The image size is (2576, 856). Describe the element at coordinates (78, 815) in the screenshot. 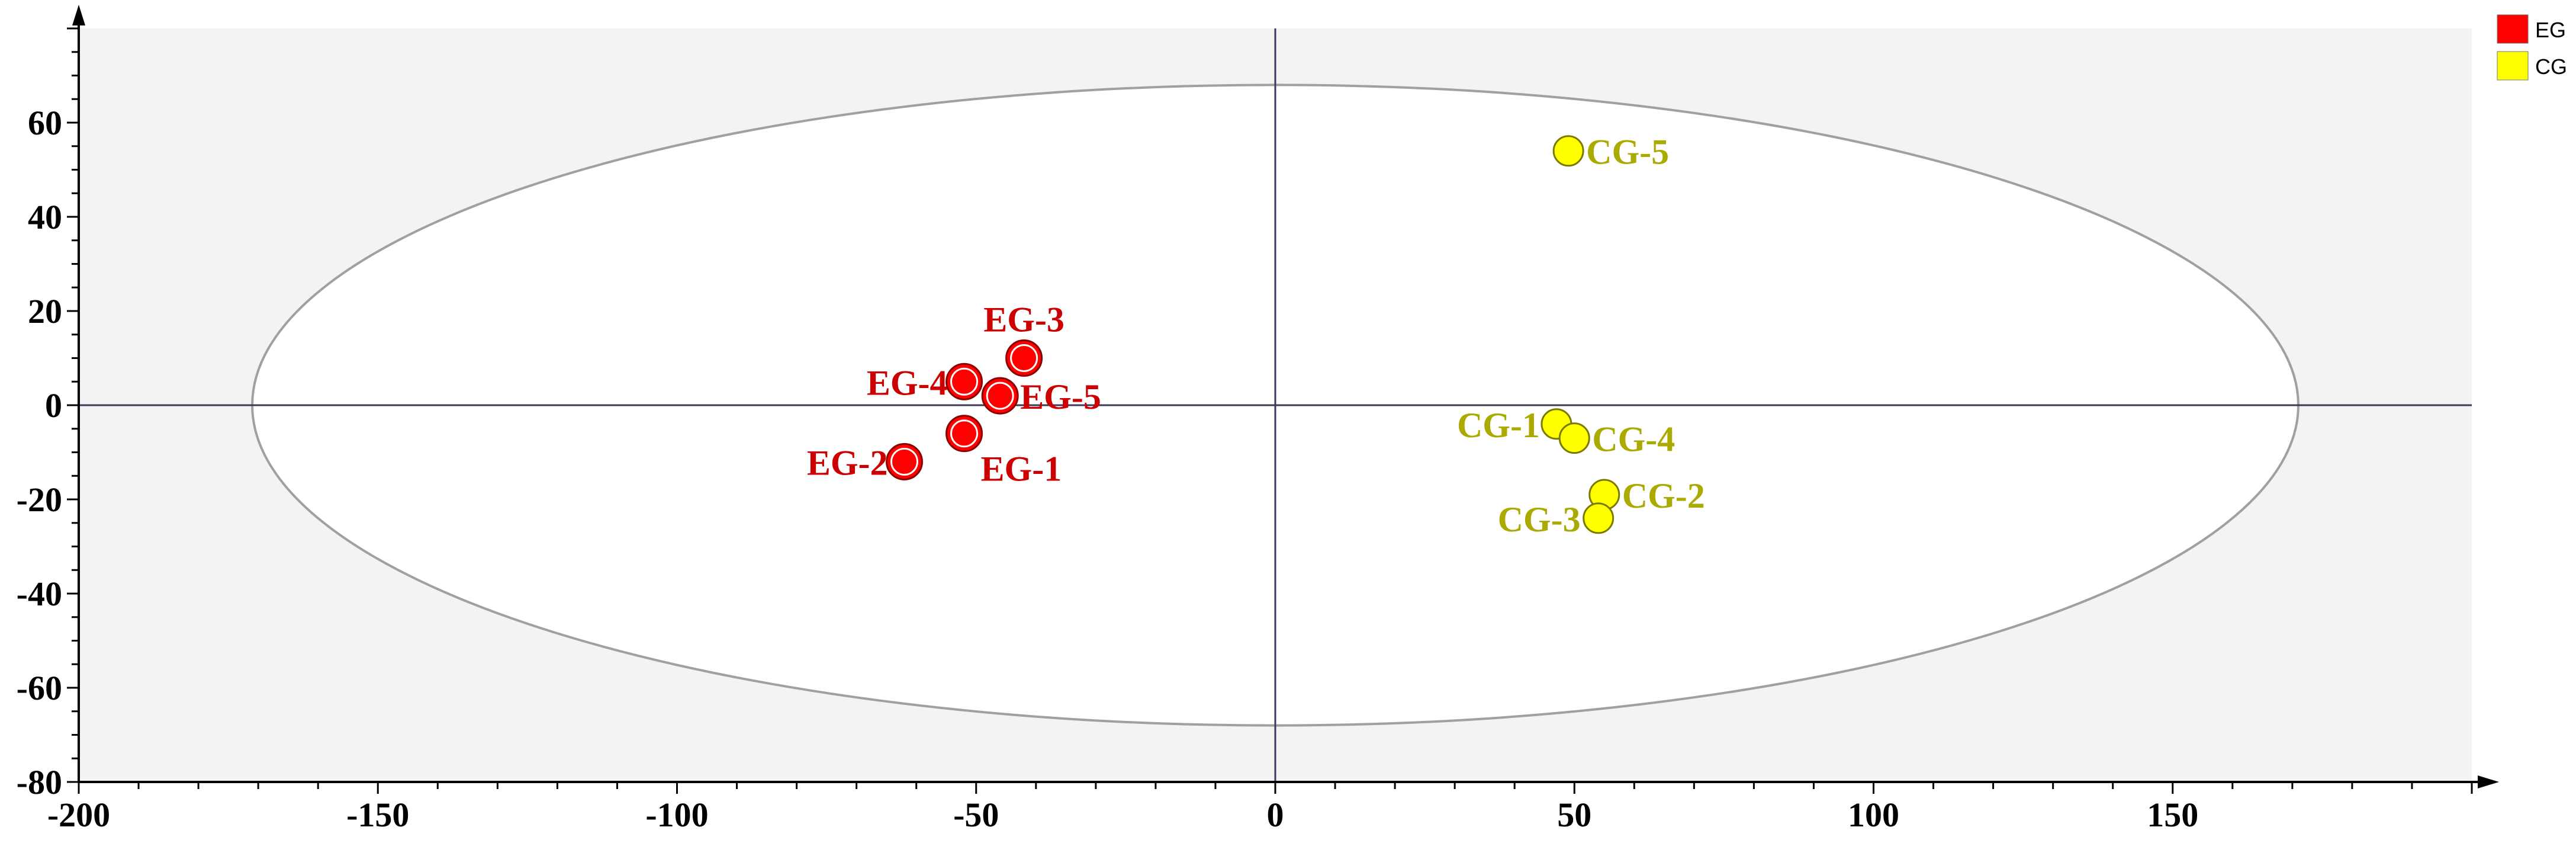

I see `x-tick-label: -200` at that location.